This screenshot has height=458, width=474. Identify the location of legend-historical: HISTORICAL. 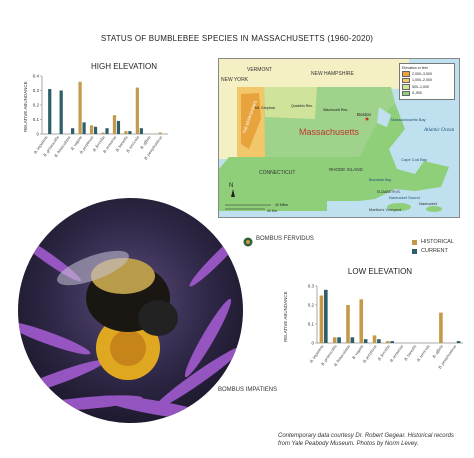
(433, 242).